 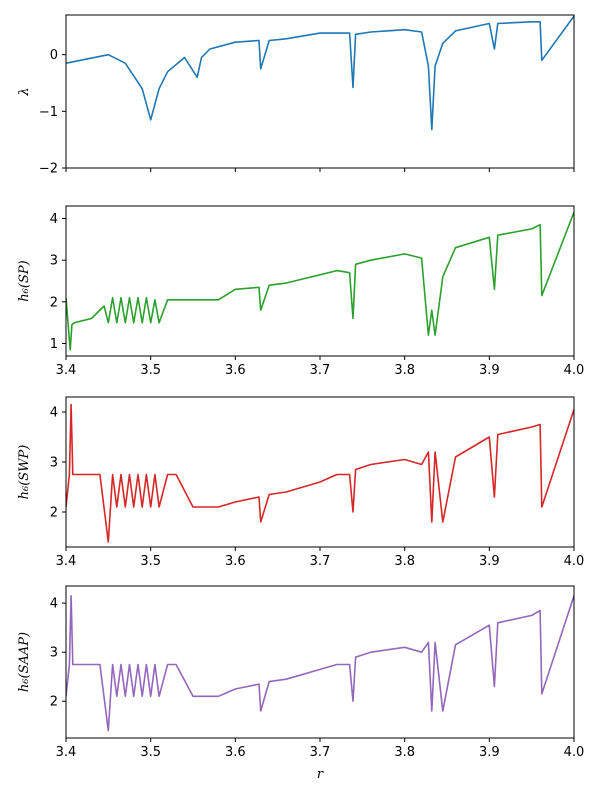 I want to click on y-tick-label: −1, so click(x=48, y=112).